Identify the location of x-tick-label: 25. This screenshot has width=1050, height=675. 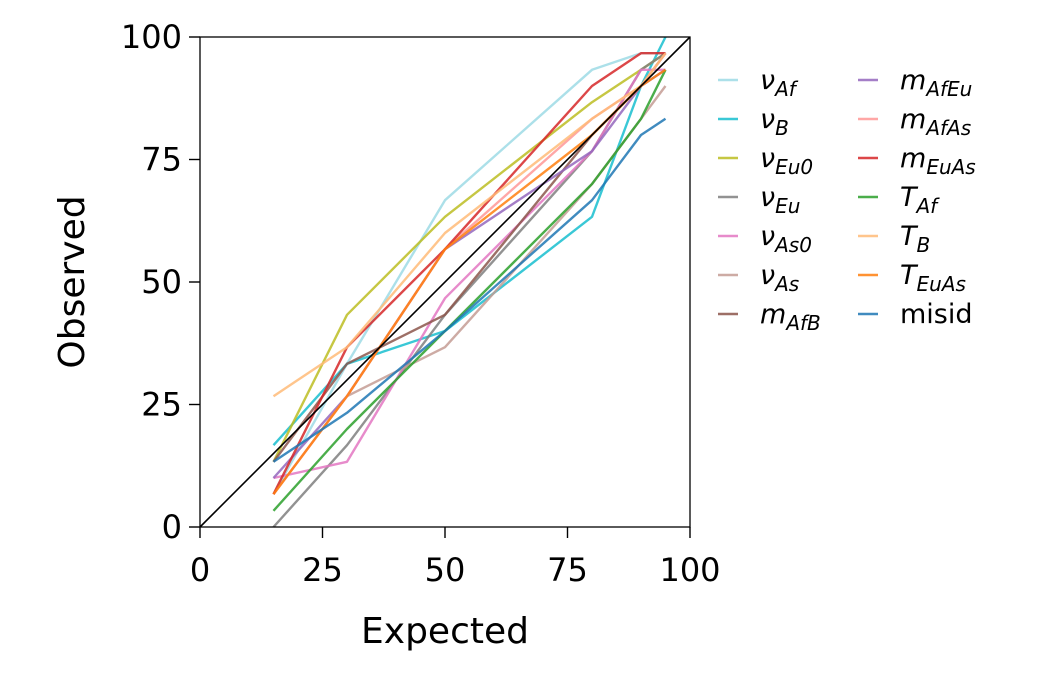
(322, 570).